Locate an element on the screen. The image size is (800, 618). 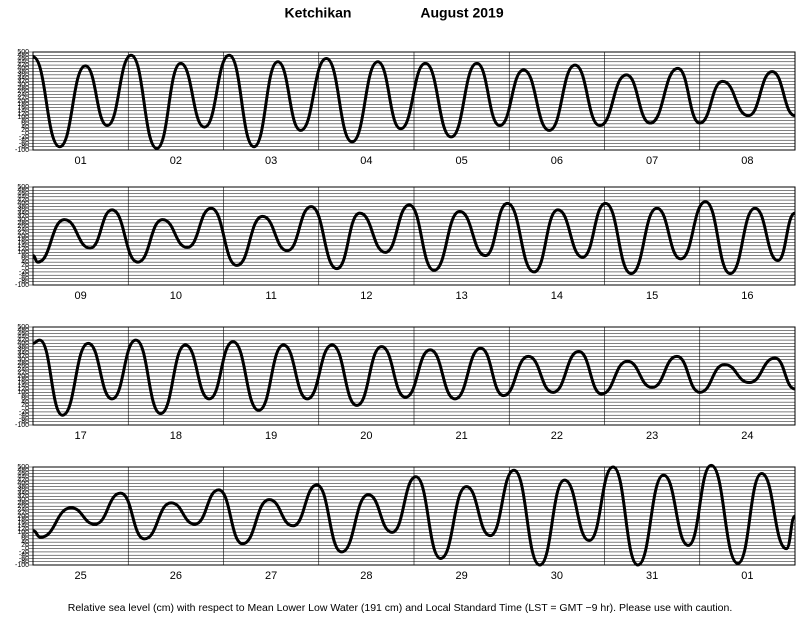
day-label: 01 is located at coordinates (747, 576).